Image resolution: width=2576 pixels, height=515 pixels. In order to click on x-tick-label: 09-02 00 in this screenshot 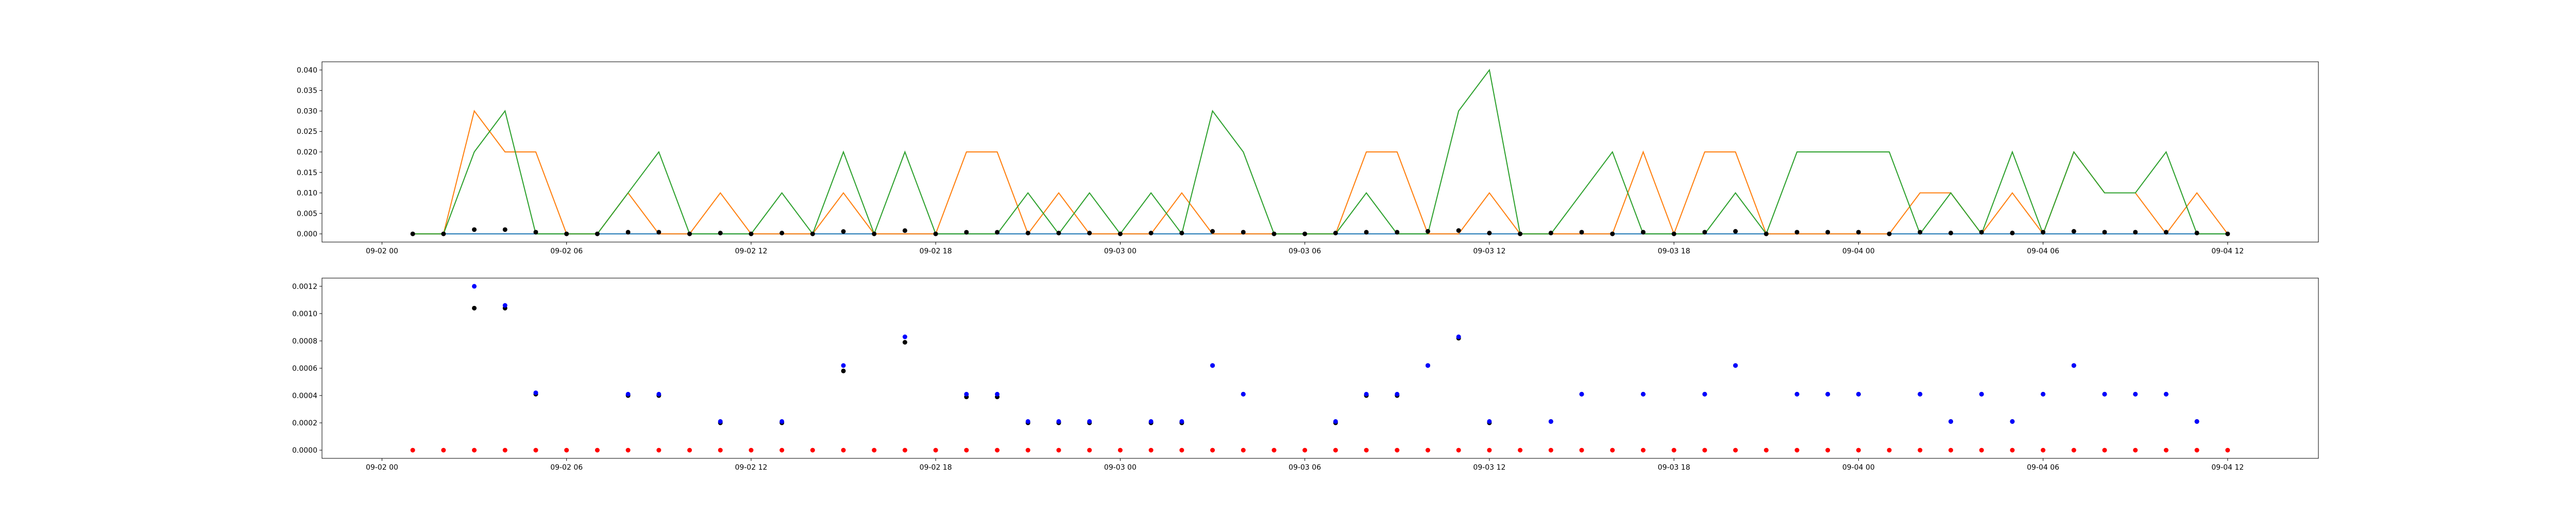, I will do `click(382, 251)`.